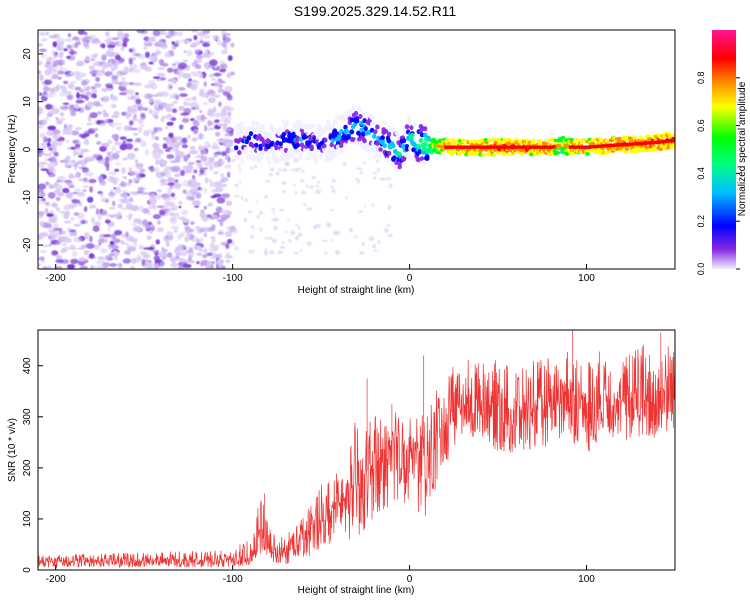 The image size is (750, 600). I want to click on snr-x-label: Height of straight line (km), so click(356, 590).